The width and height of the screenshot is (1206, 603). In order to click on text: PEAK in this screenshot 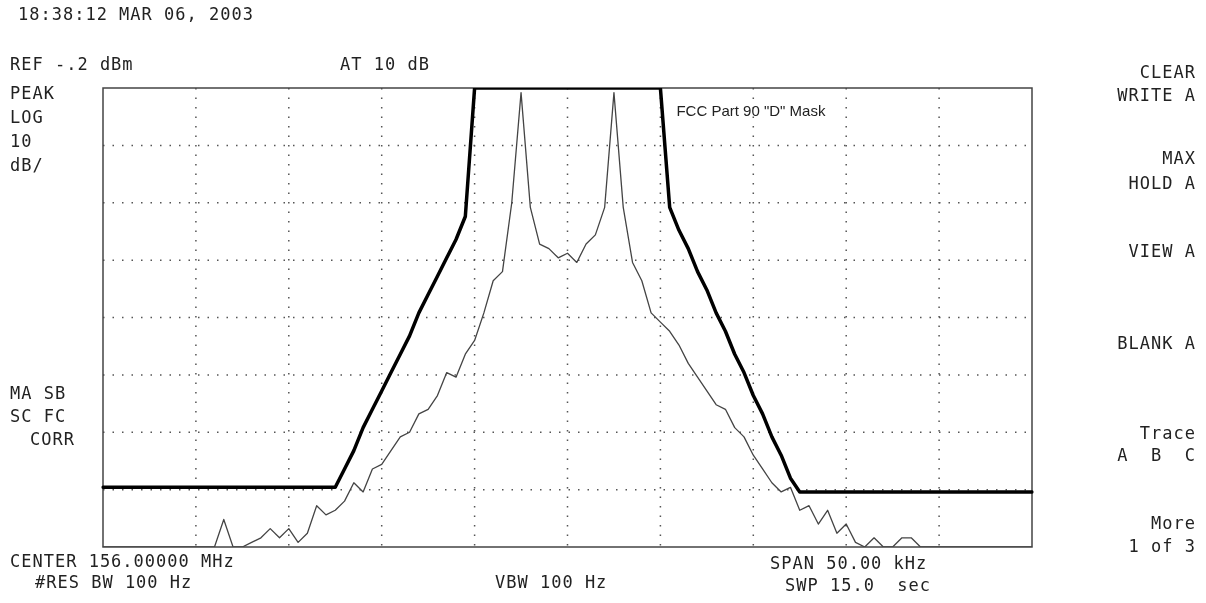, I will do `click(32, 93)`.